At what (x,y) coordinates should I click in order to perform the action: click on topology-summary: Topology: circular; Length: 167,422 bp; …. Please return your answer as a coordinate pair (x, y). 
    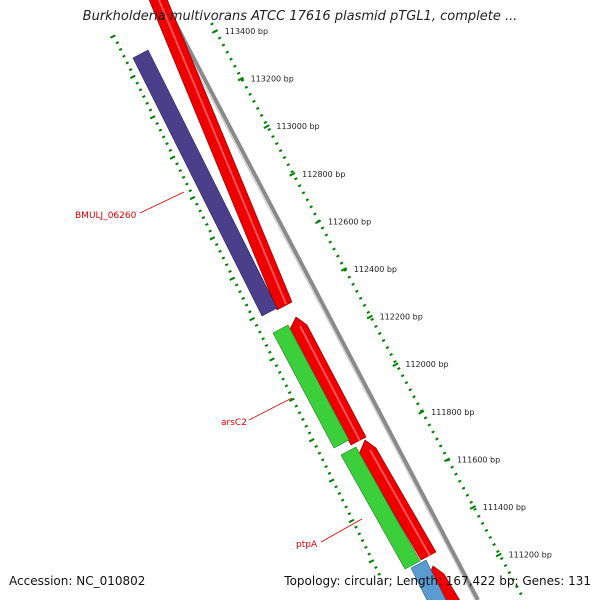
    Looking at the image, I should click on (437, 581).